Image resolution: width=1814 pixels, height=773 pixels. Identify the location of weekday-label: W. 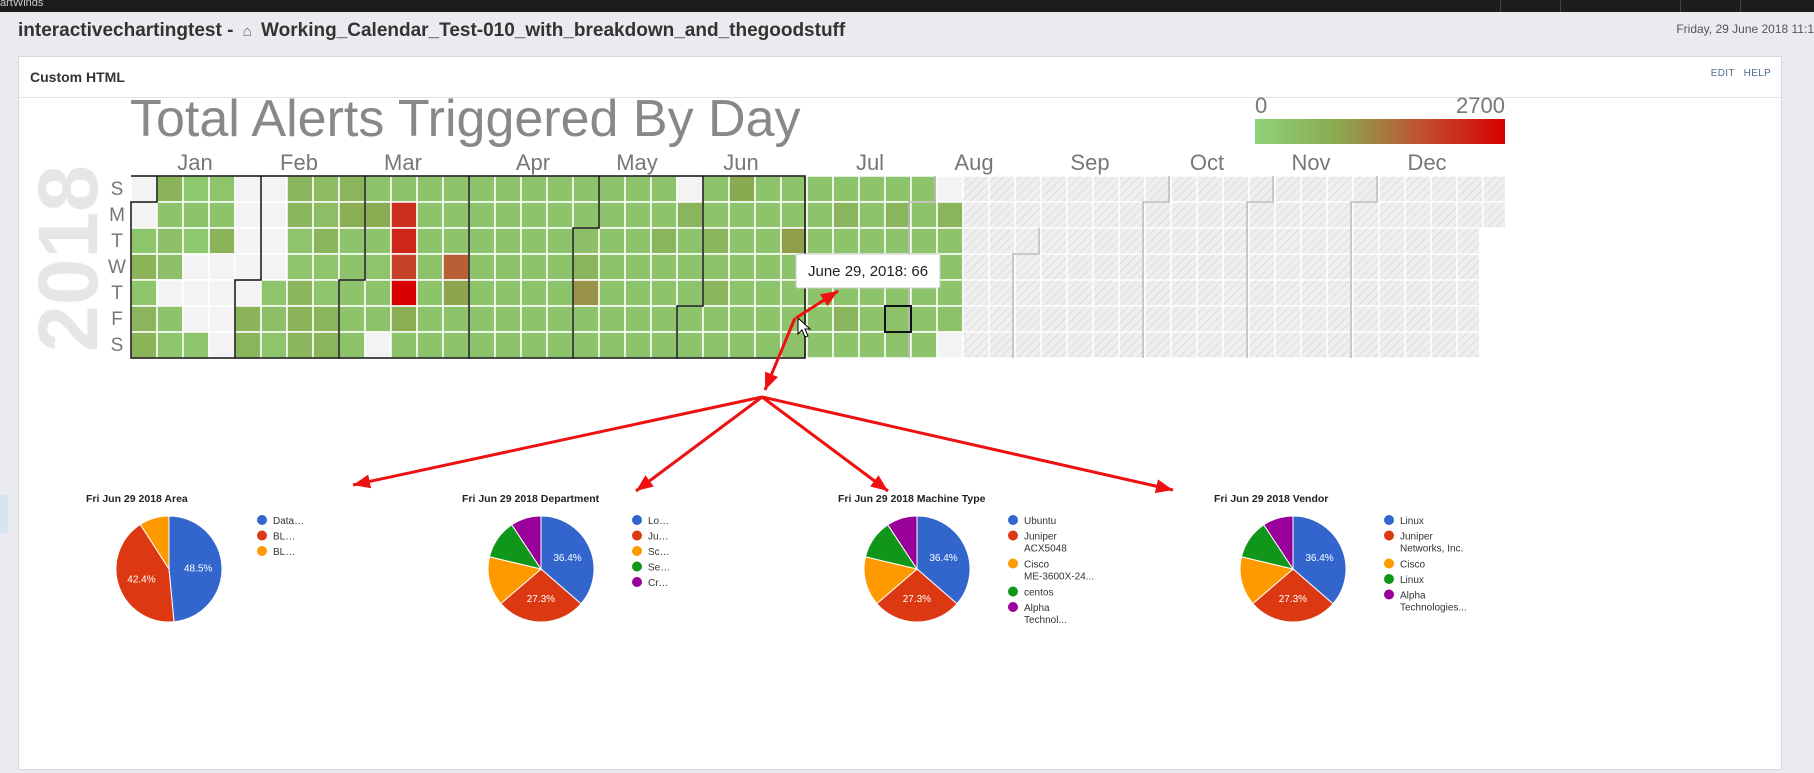
(117, 267).